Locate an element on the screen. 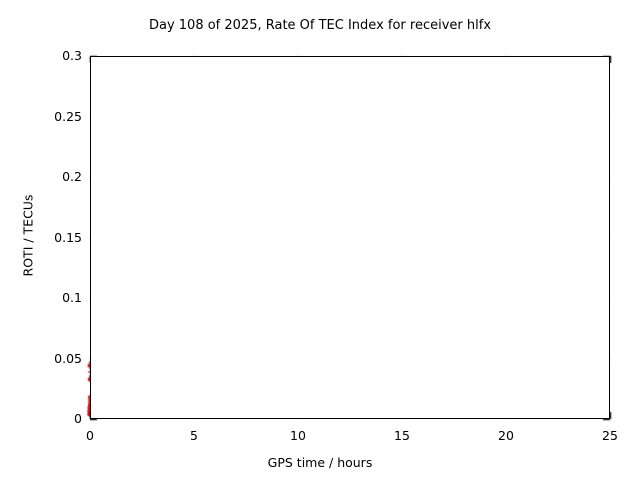 The height and width of the screenshot is (480, 640). y-tick-label: 0.1 is located at coordinates (72, 297).